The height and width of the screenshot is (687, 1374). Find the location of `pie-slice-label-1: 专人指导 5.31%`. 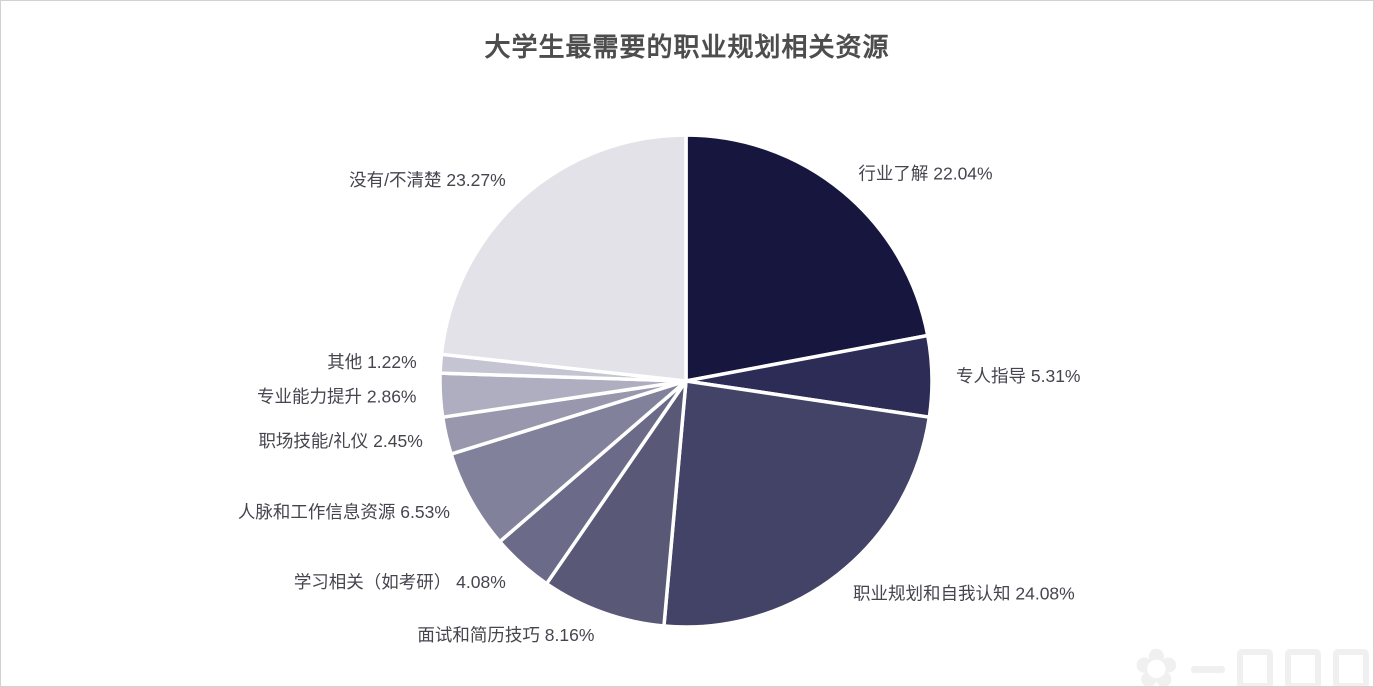

pie-slice-label-1: 专人指导 5.31% is located at coordinates (1018, 376).